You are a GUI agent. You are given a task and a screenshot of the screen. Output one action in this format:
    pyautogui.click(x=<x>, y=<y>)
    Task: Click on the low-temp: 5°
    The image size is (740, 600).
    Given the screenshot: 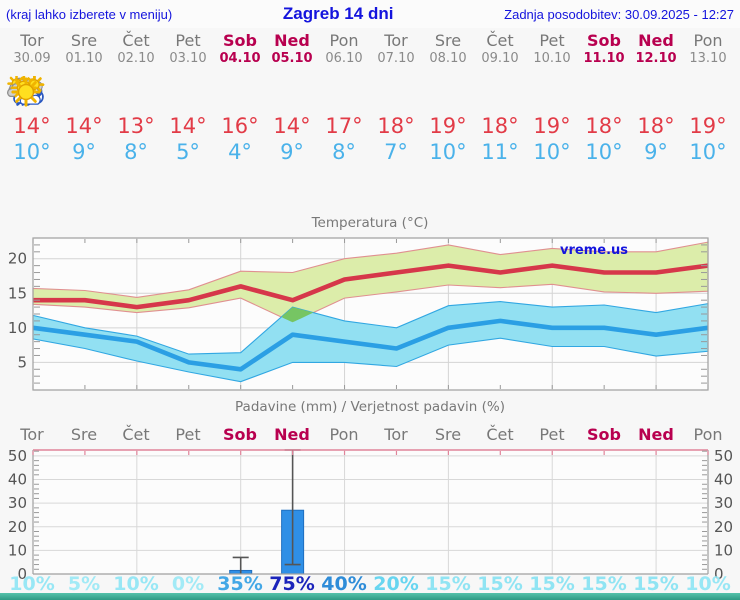 What is the action you would take?
    pyautogui.click(x=188, y=152)
    